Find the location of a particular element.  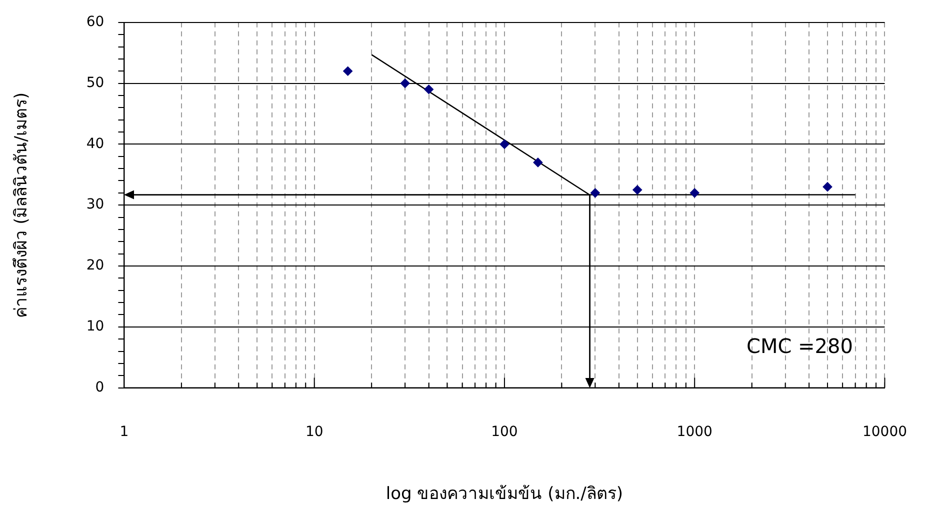

x-tick-label: 10000 is located at coordinates (885, 432).